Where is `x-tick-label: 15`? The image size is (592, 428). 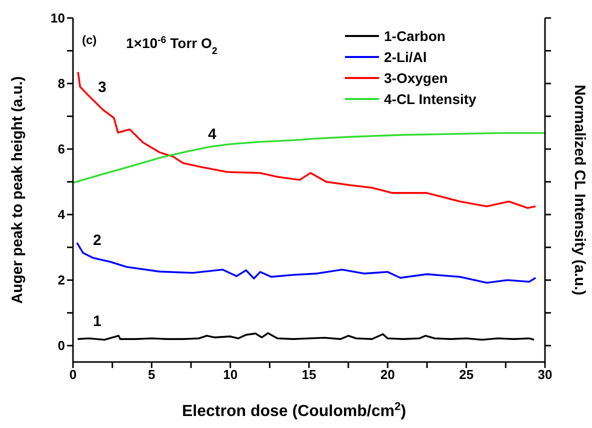 x-tick-label: 15 is located at coordinates (309, 374).